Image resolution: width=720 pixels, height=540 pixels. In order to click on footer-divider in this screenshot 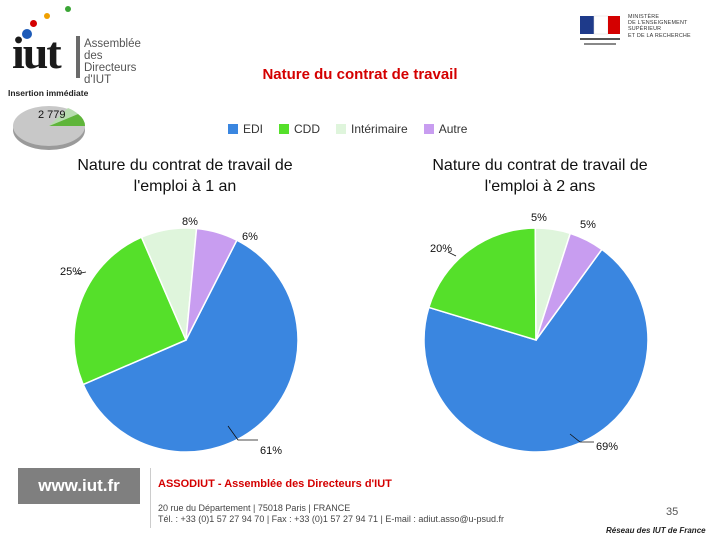, I will do `click(150, 498)`.